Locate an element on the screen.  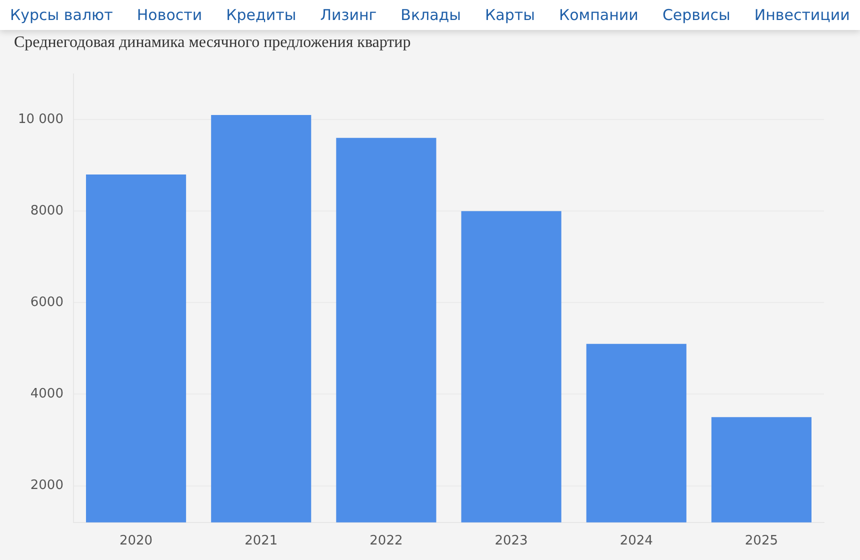
text: Лизинг is located at coordinates (348, 15).